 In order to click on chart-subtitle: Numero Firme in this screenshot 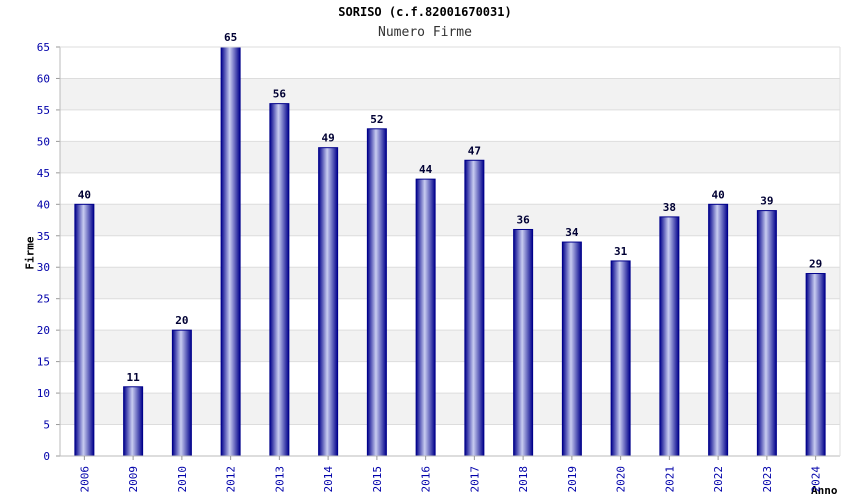, I will do `click(425, 32)`.